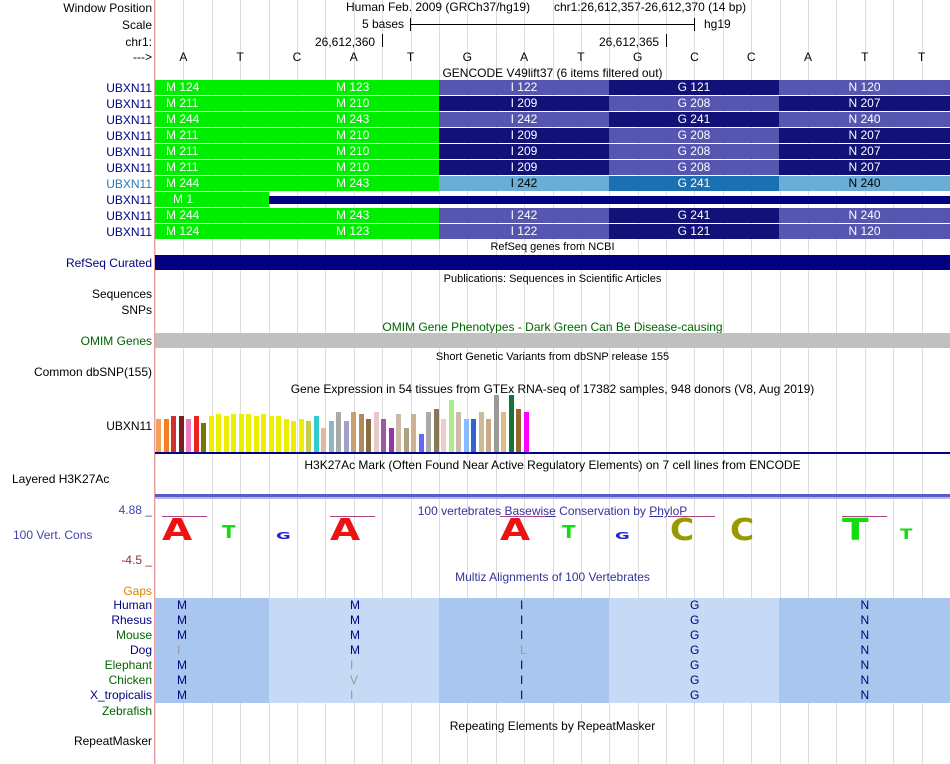  What do you see at coordinates (297, 87) in the screenshot?
I see `gencode-codon: M 124 M 123` at bounding box center [297, 87].